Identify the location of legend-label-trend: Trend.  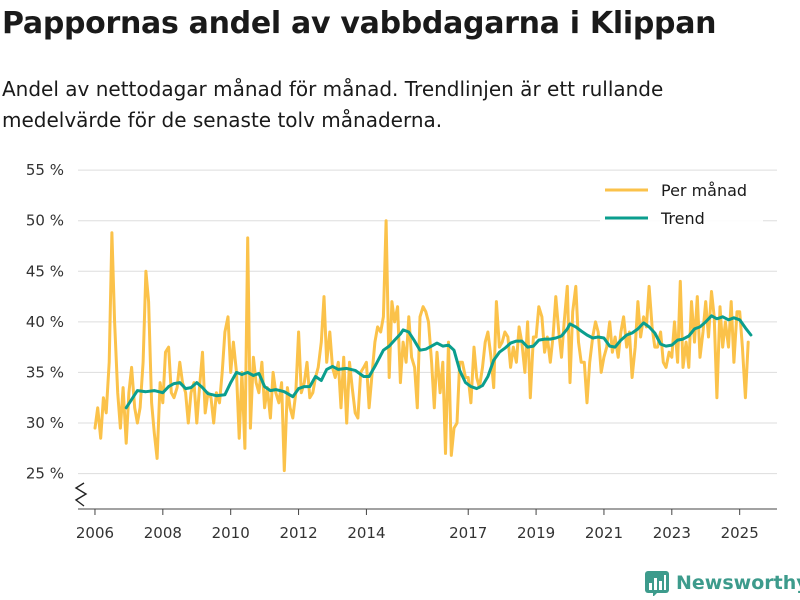
(682, 218).